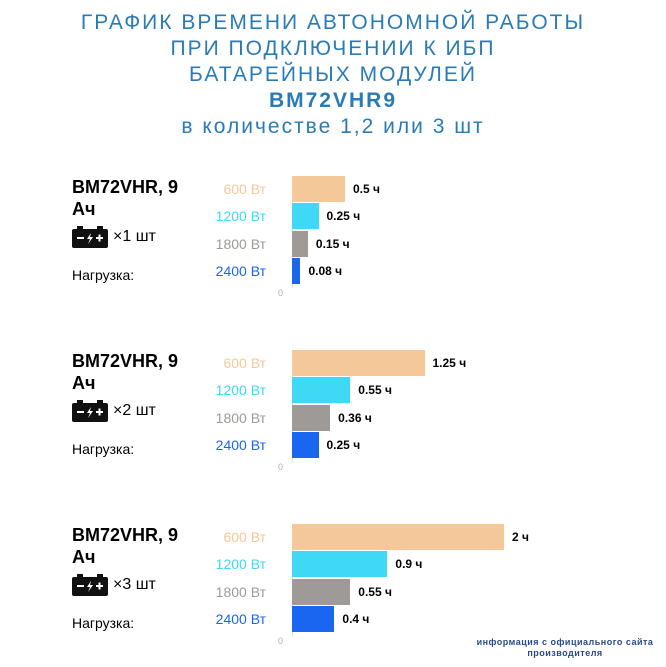  I want to click on quantity-label: ×1 шт, so click(134, 236).